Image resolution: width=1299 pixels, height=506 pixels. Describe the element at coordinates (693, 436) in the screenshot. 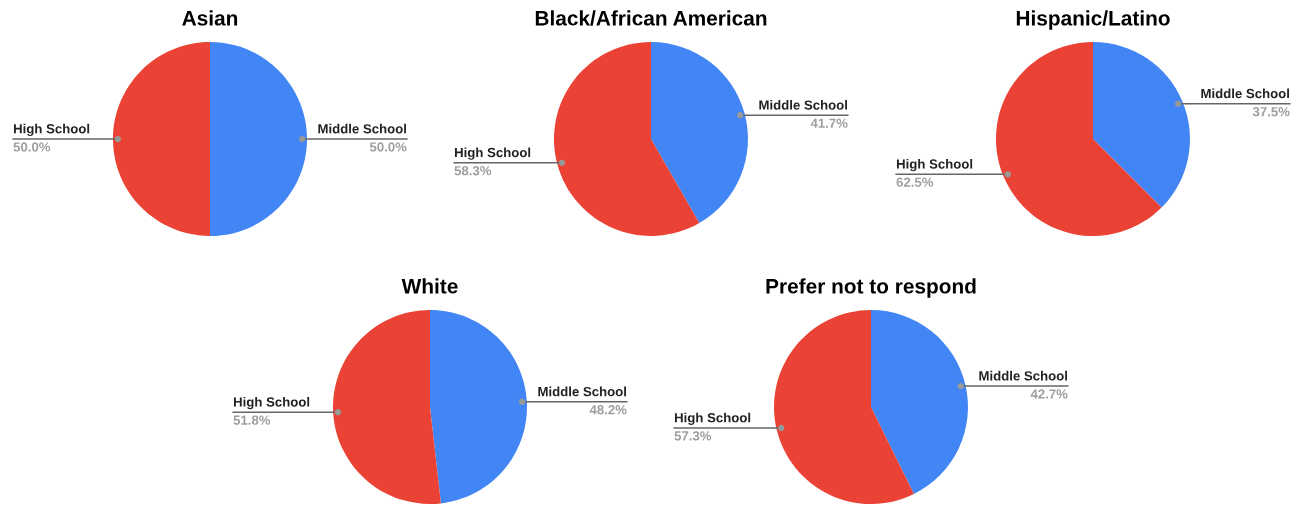

I see `data-label: 57.3%` at that location.